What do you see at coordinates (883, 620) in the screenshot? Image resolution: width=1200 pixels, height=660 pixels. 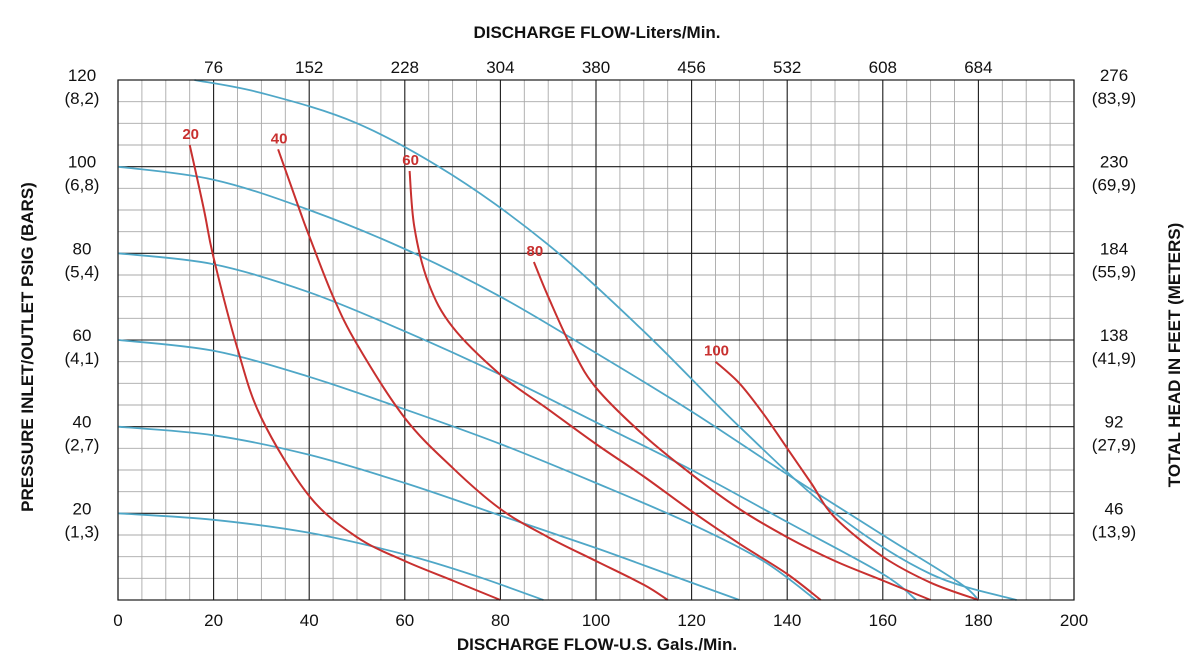 I see `x-tick-label: 160` at bounding box center [883, 620].